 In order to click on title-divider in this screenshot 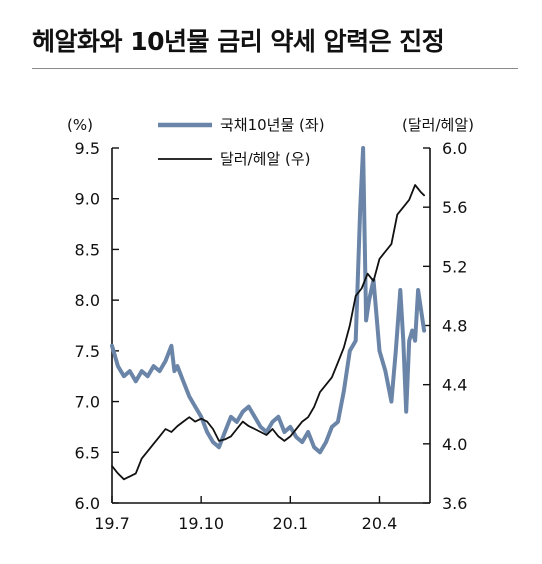, I will do `click(275, 68)`.